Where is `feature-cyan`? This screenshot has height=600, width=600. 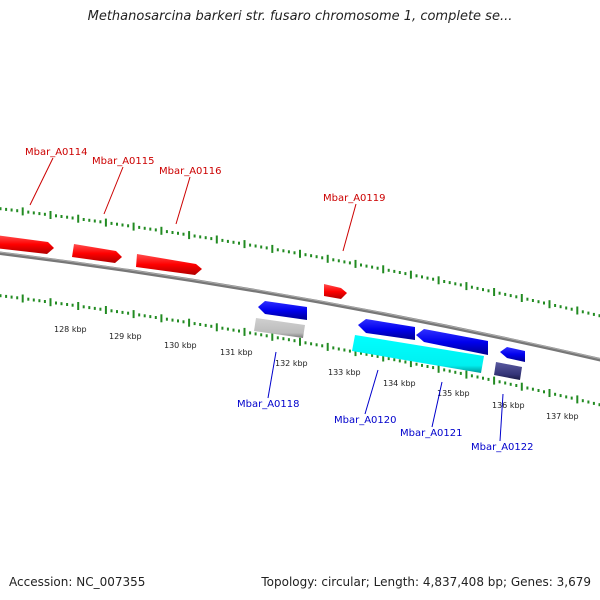
feature-cyan is located at coordinates (418, 354).